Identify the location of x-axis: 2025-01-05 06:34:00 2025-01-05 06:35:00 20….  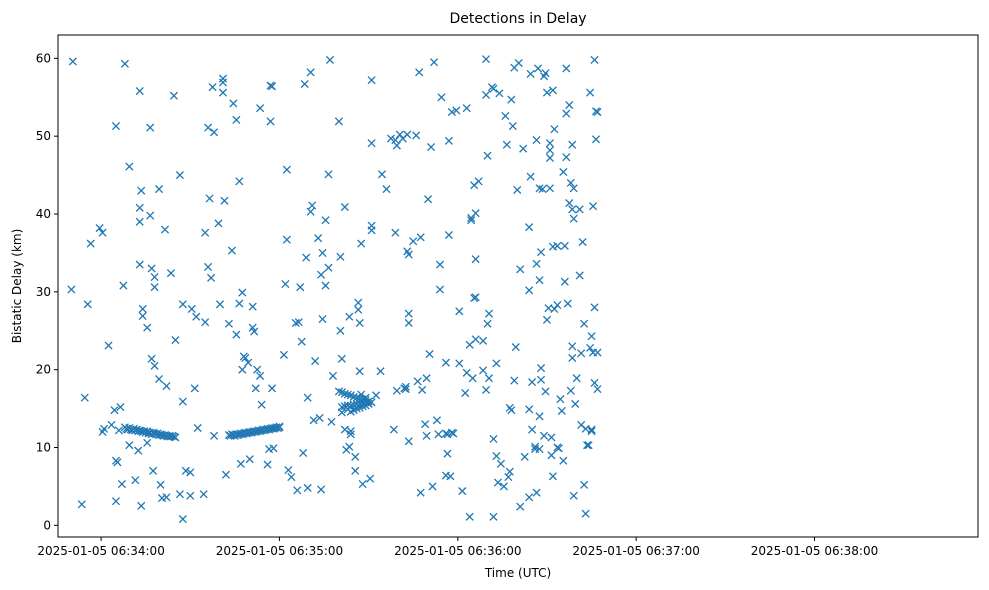
(457, 547).